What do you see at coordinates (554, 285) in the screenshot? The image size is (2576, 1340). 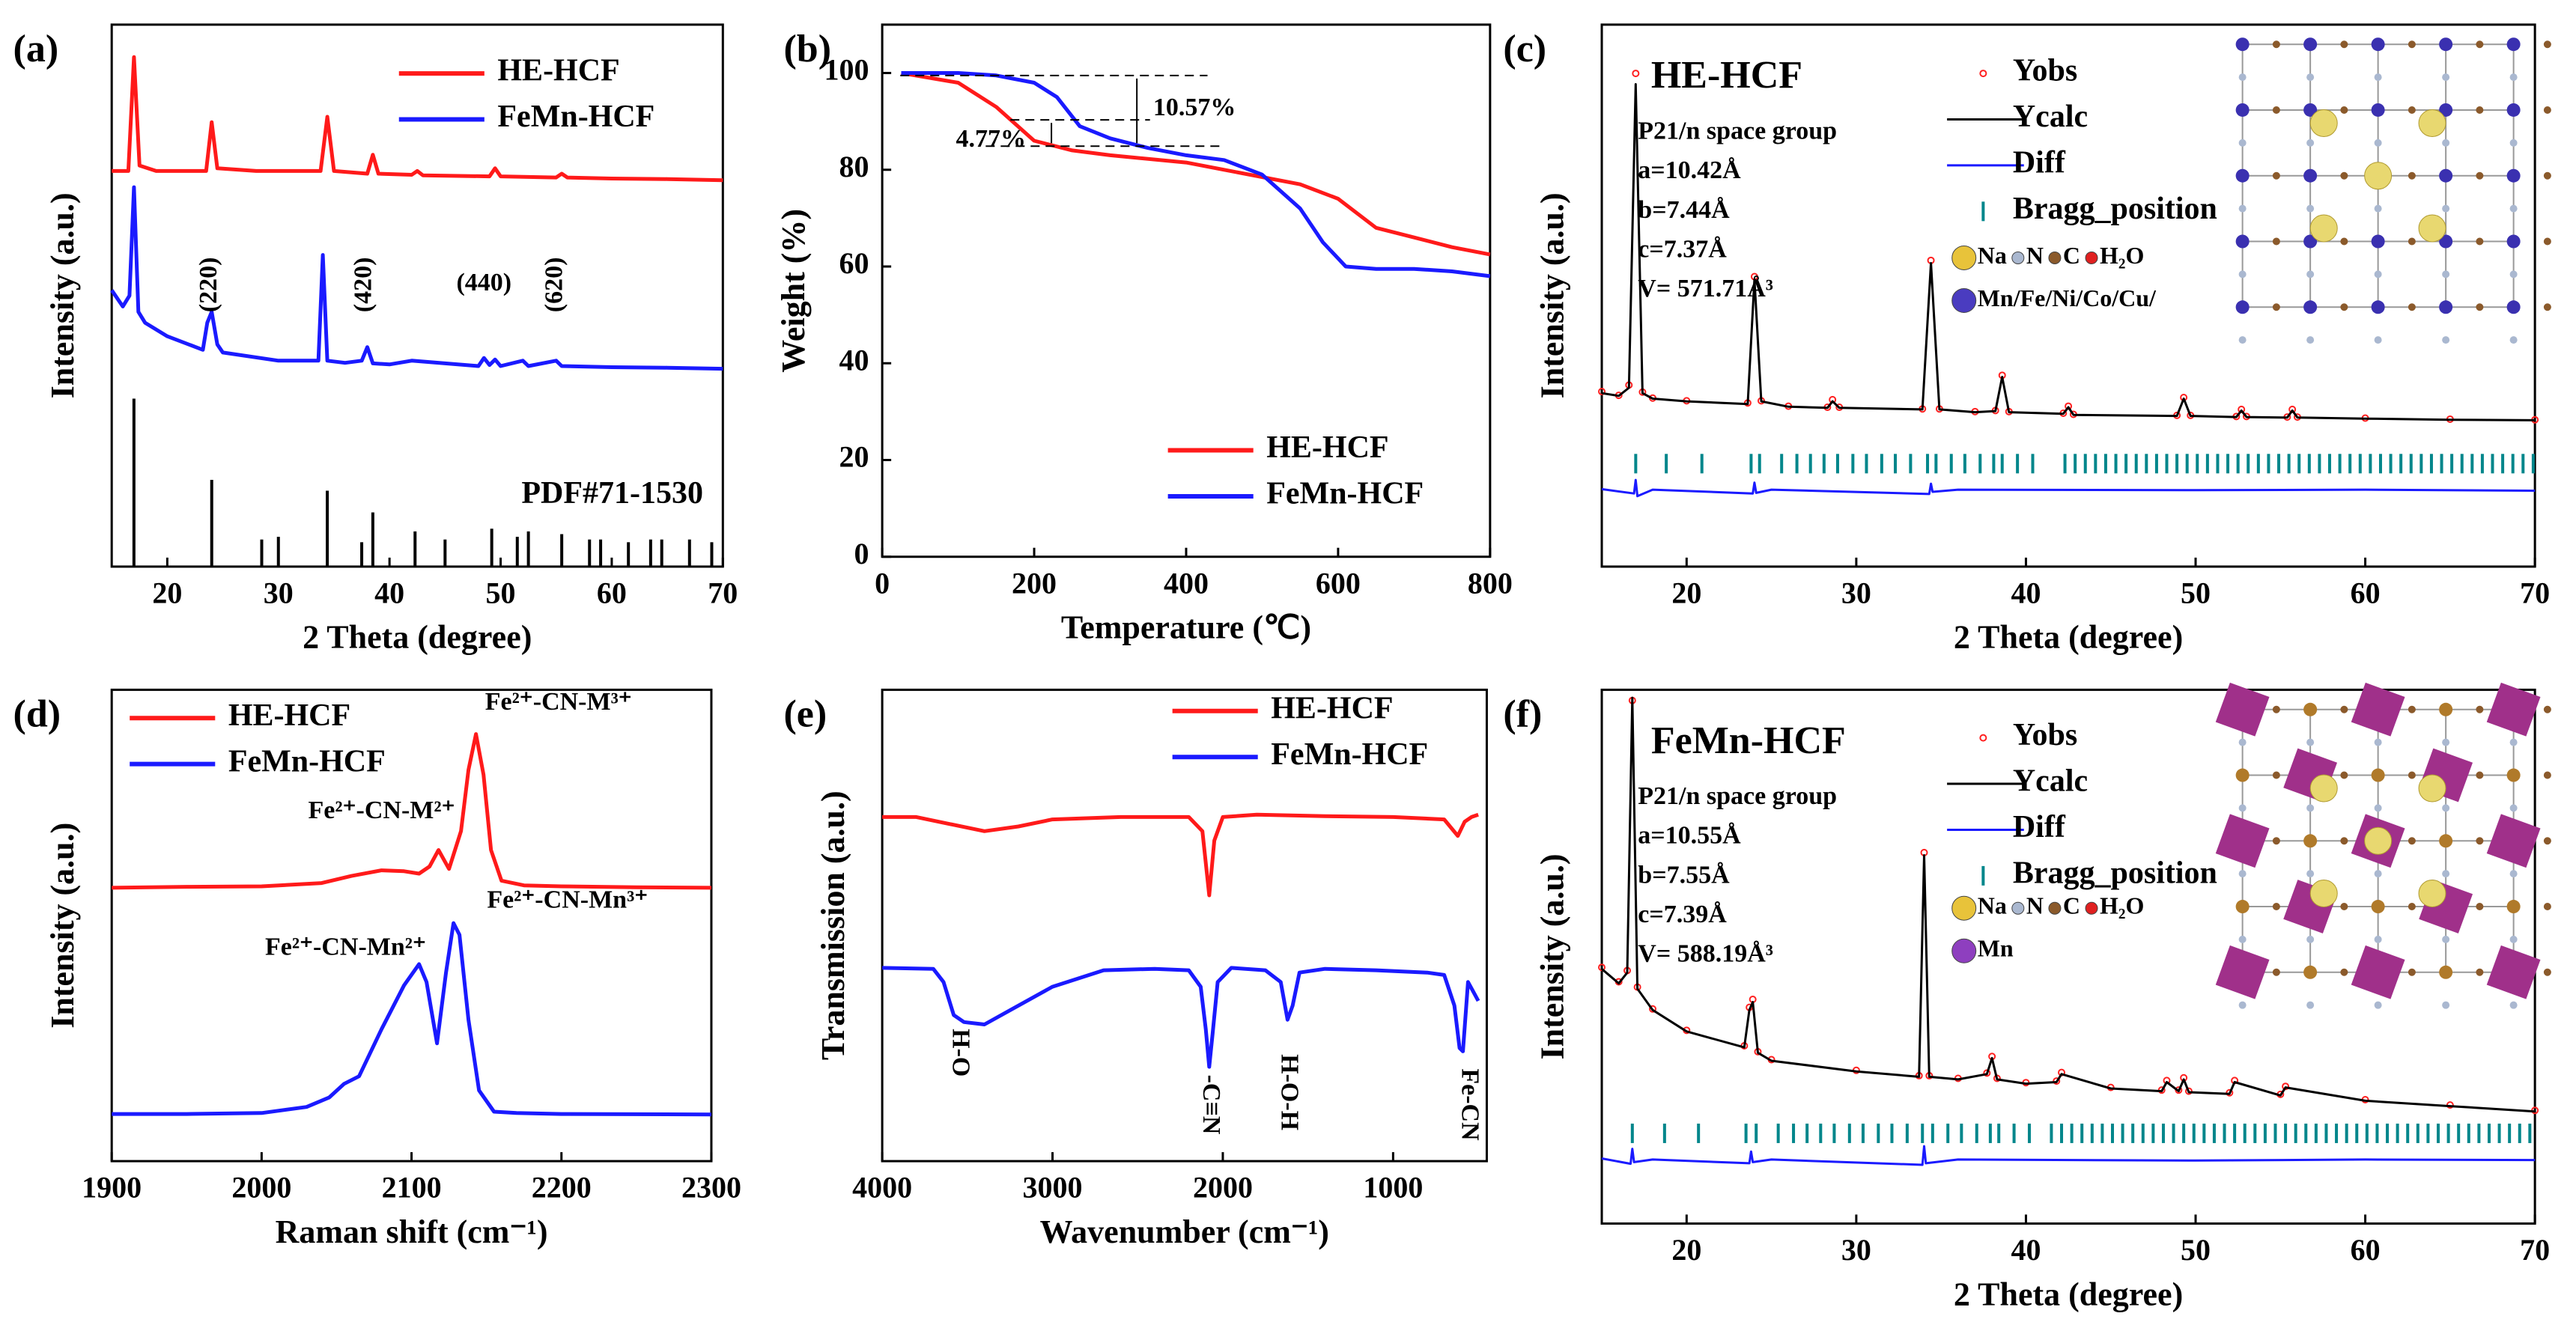 I see `annotation: (620)` at bounding box center [554, 285].